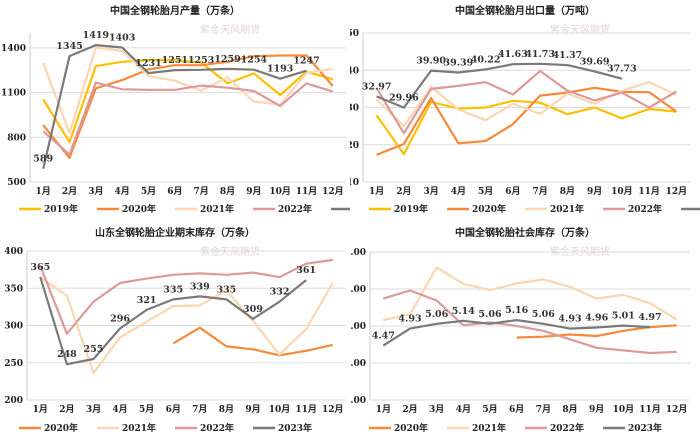 The image size is (700, 448). Describe the element at coordinates (96, 35) in the screenshot. I see `data-label: 1419` at that location.